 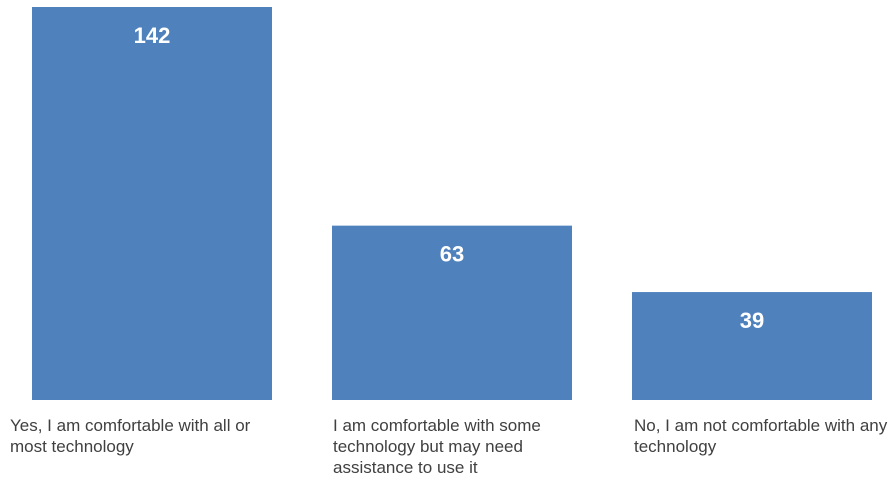 I want to click on bar-value-label-0: 142, so click(x=152, y=35).